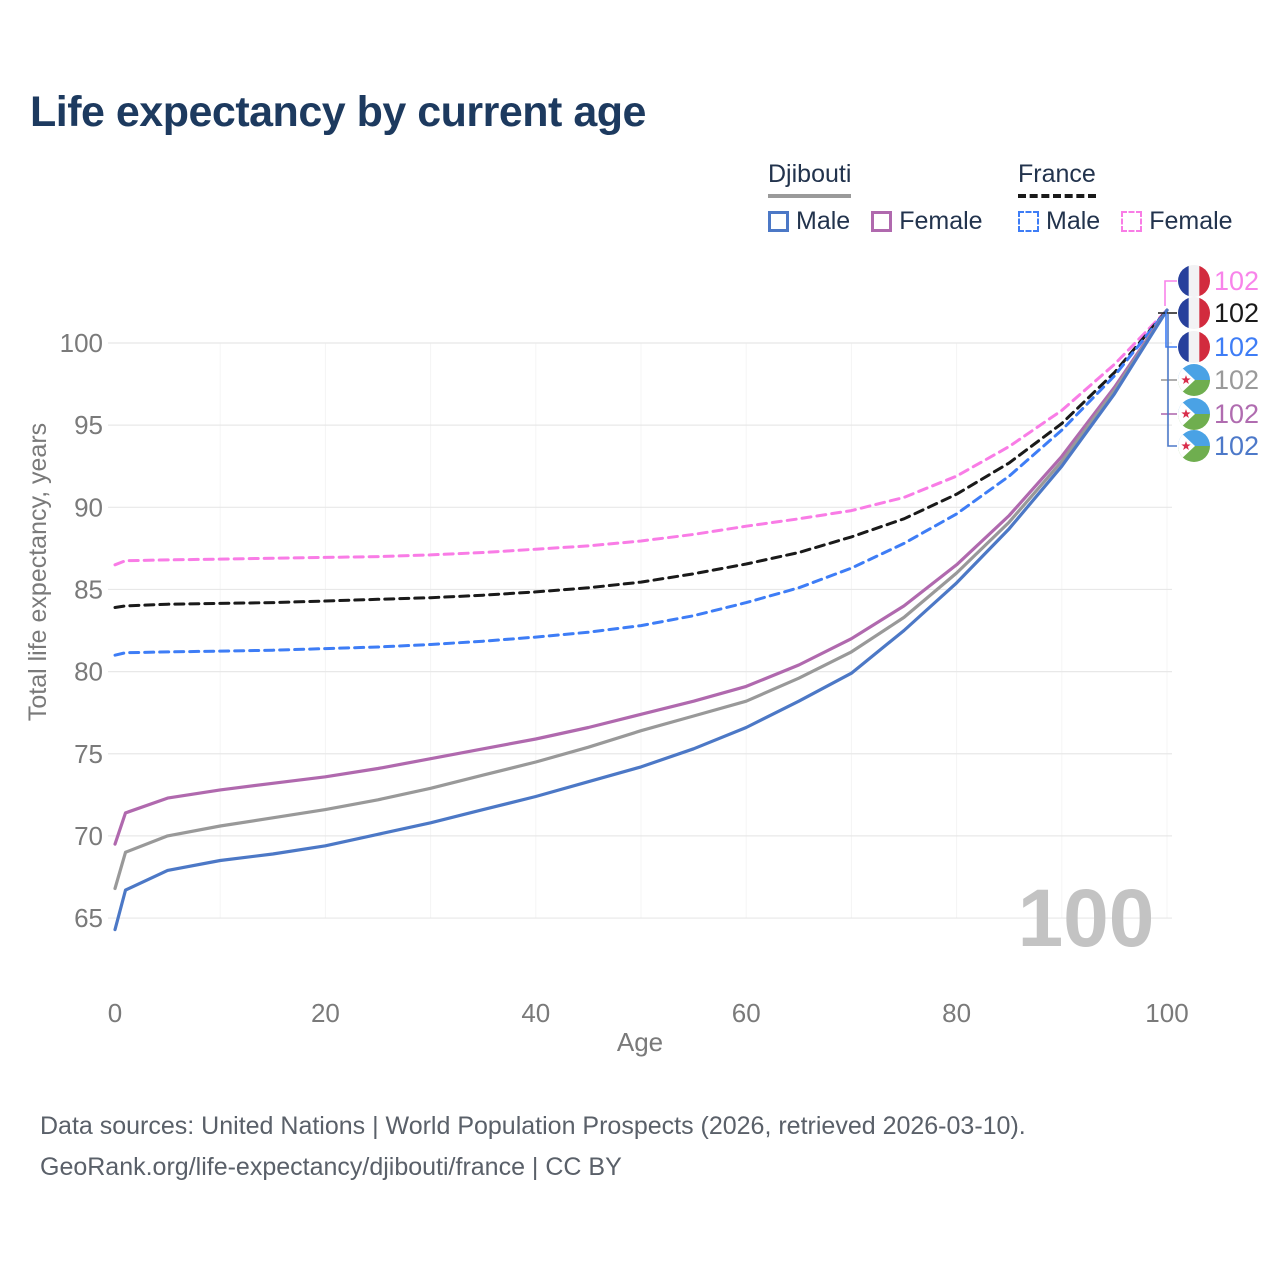 This screenshot has width=1280, height=1280. Describe the element at coordinates (1191, 221) in the screenshot. I see `legend-label-france-female: Female` at that location.